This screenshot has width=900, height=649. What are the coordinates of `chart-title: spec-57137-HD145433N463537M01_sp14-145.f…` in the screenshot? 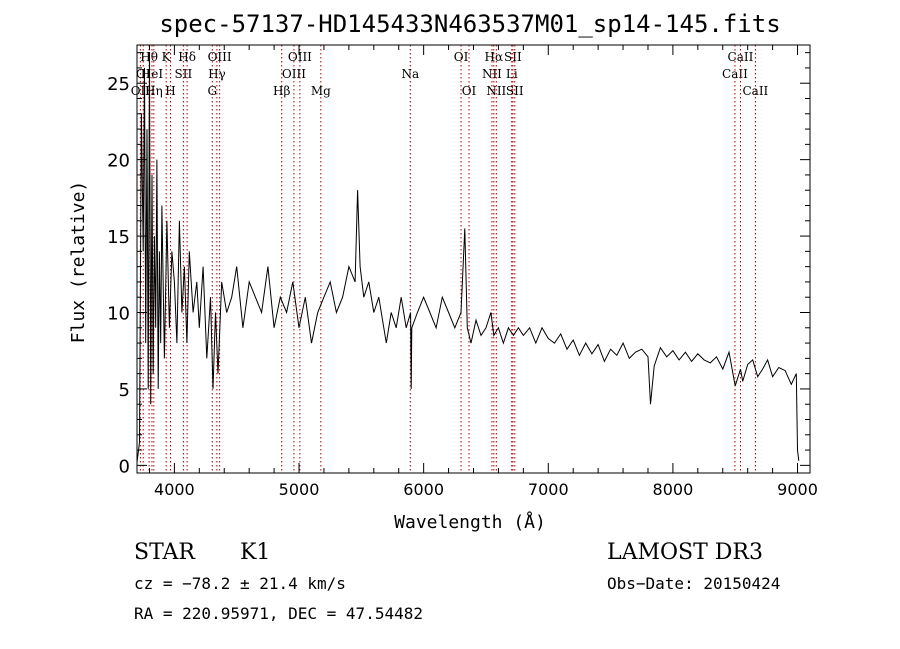 It's located at (469, 24).